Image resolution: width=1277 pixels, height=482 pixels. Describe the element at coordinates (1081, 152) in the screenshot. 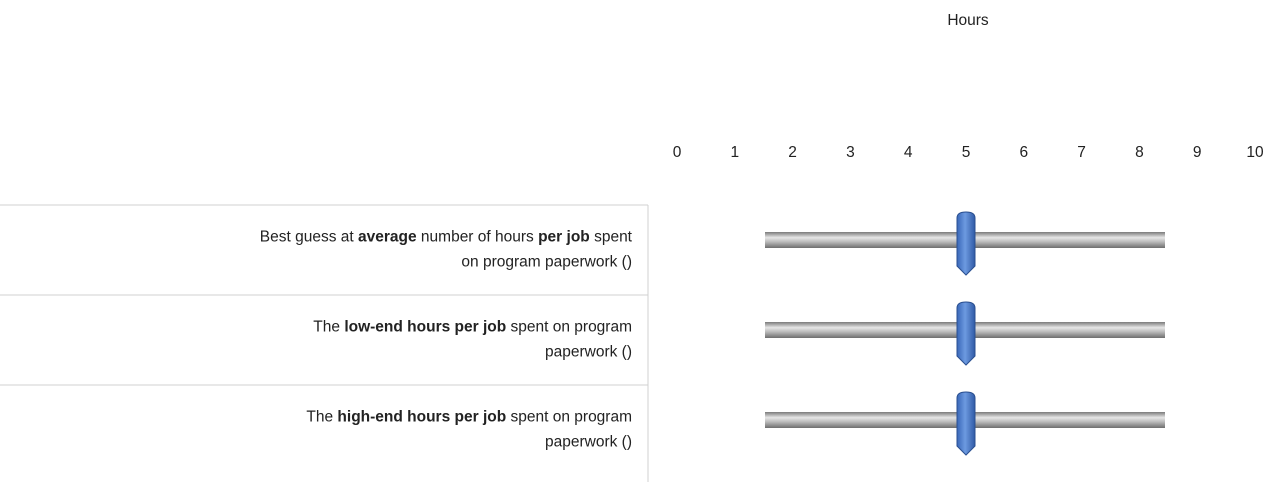

I see `scale-tick-label: 7` at that location.